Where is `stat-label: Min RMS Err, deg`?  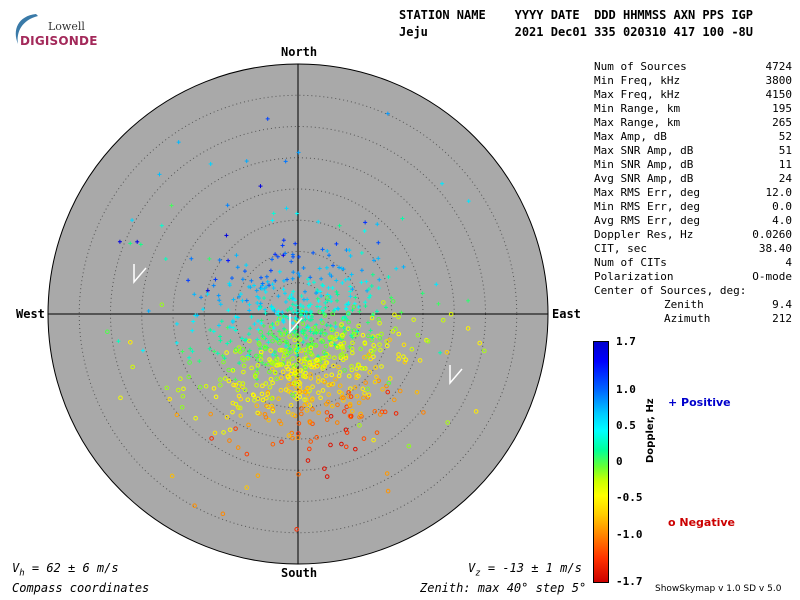 stat-label: Min RMS Err, deg is located at coordinates (647, 206).